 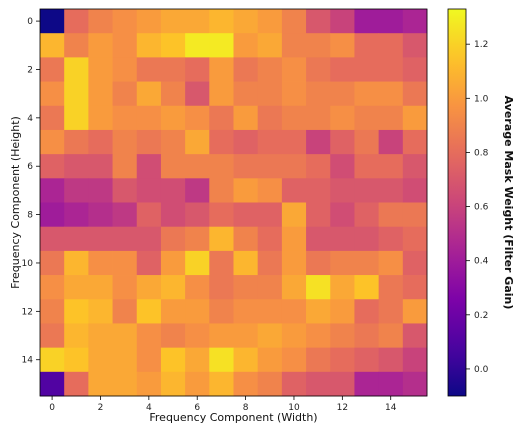 I want to click on colorbar-tick-label: 0.8, so click(x=481, y=153).